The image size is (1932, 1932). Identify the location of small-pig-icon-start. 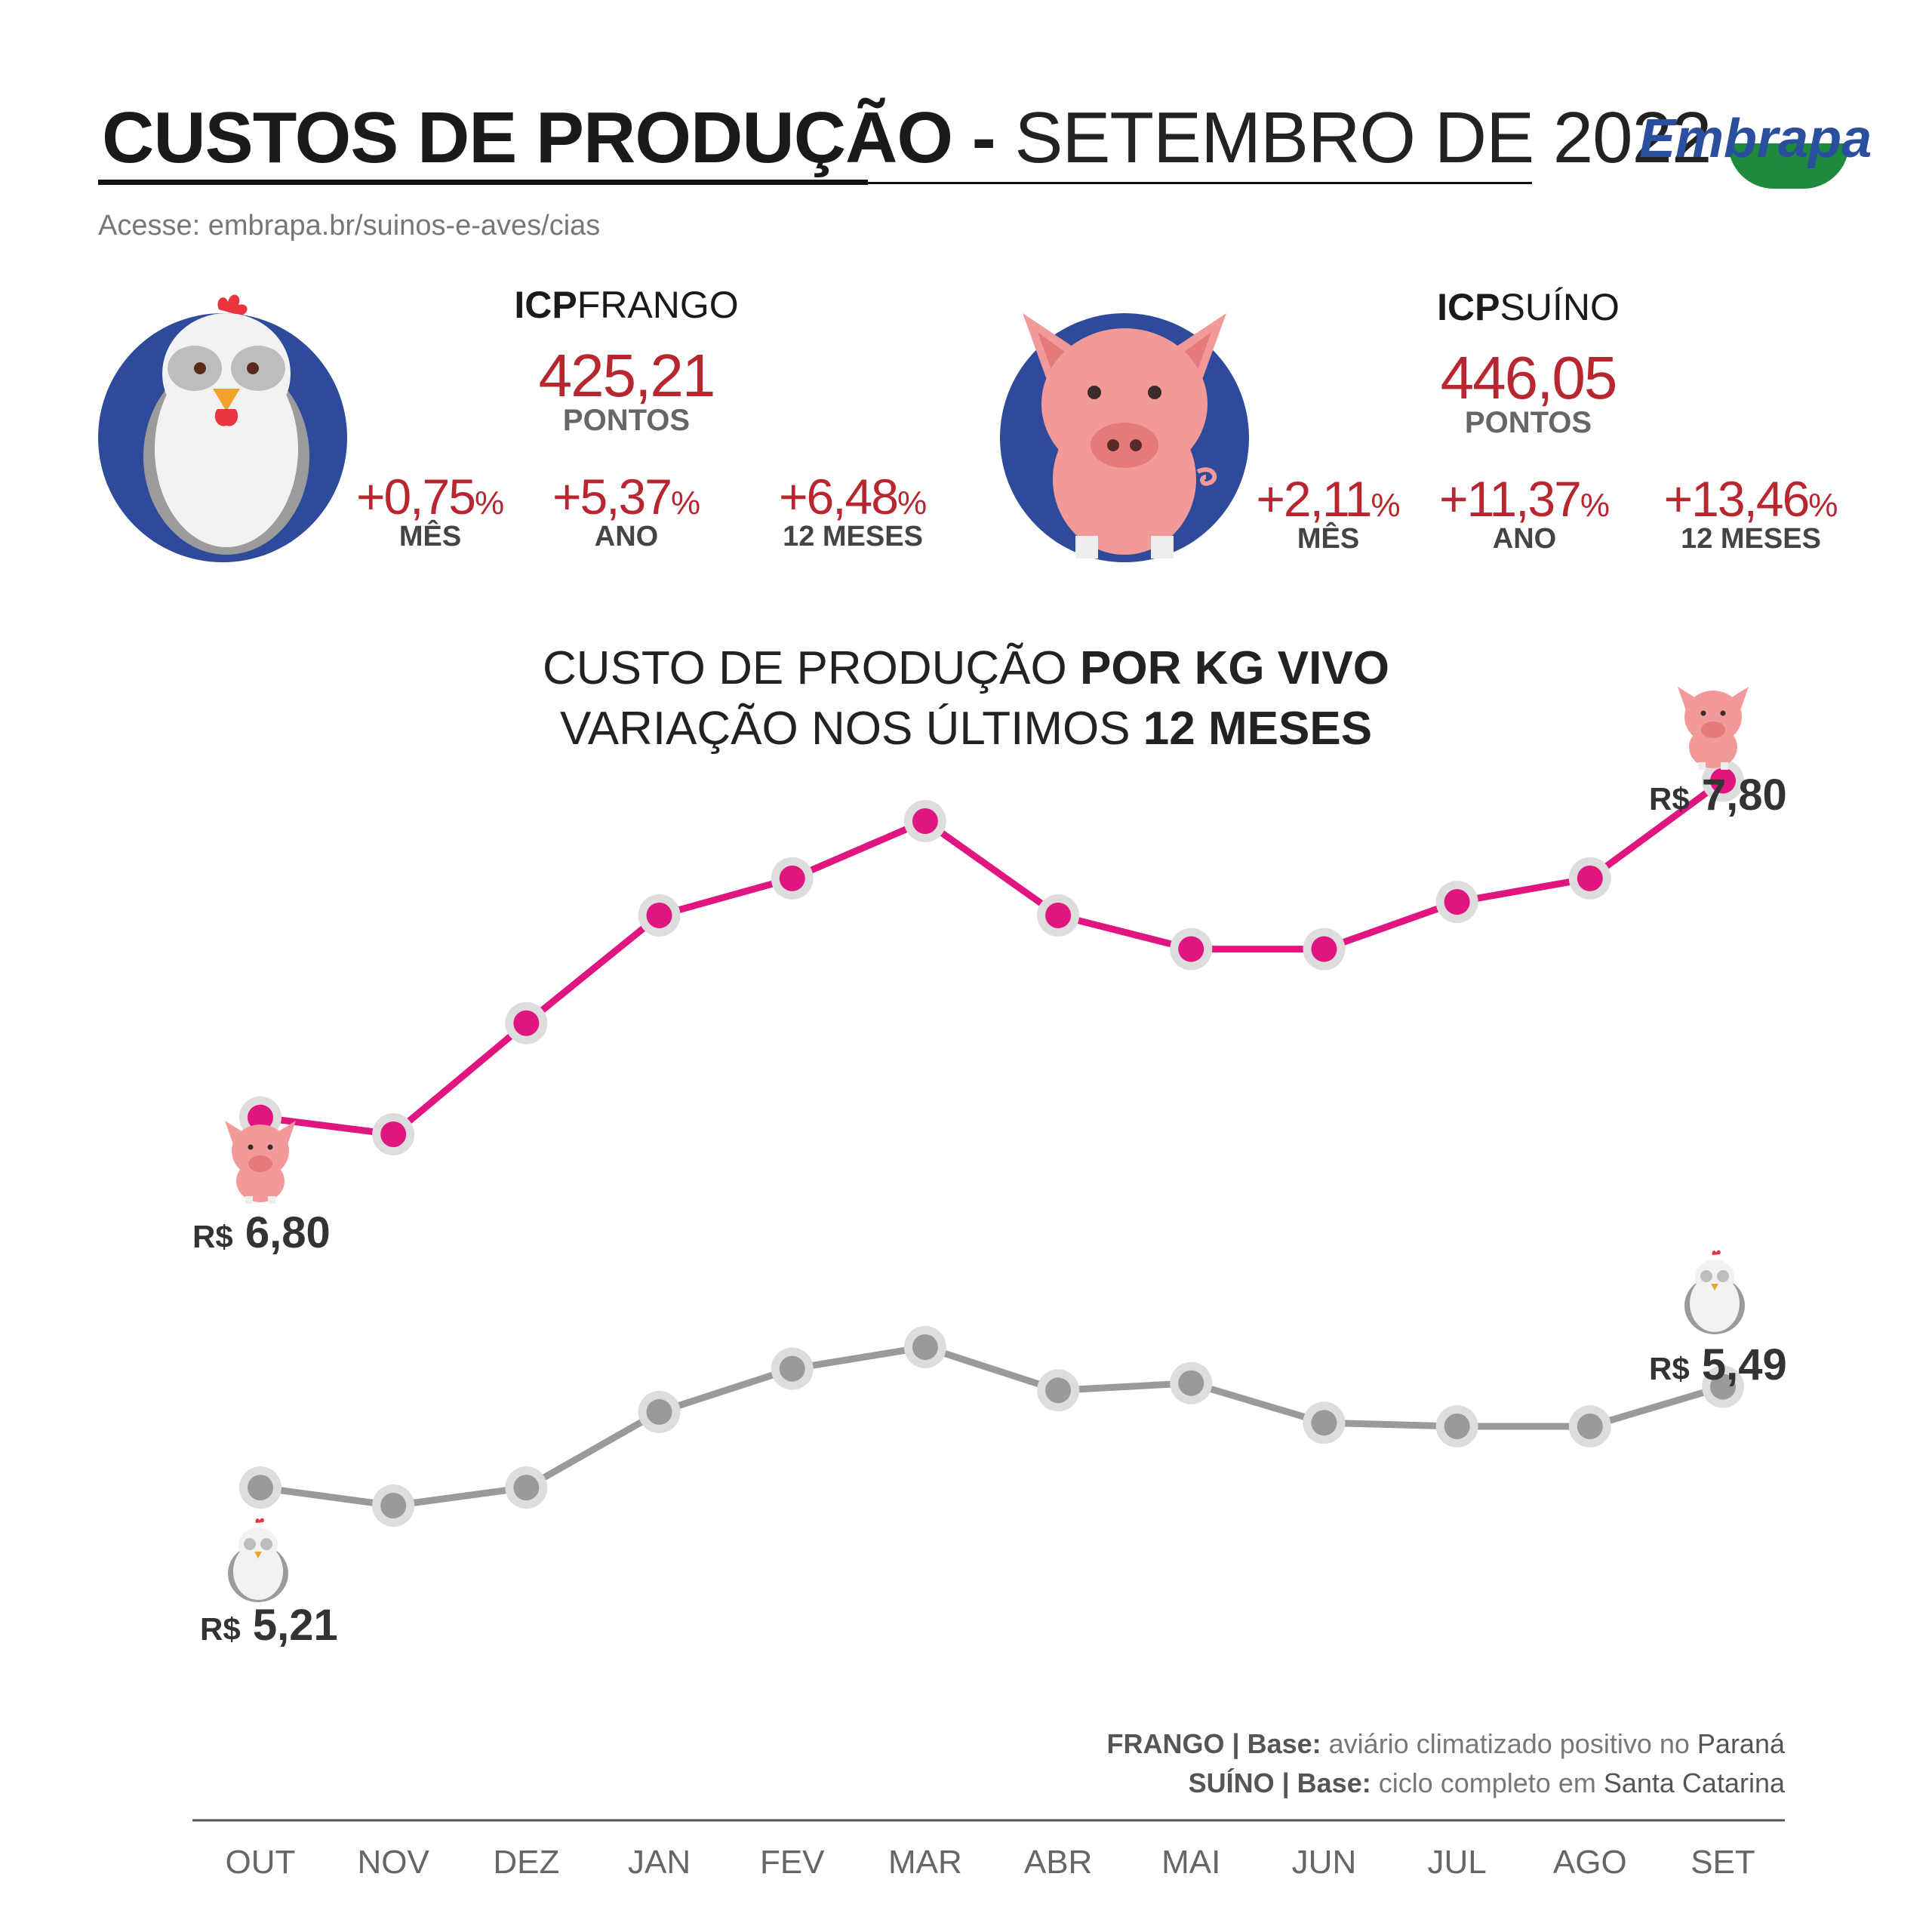
(260, 1162).